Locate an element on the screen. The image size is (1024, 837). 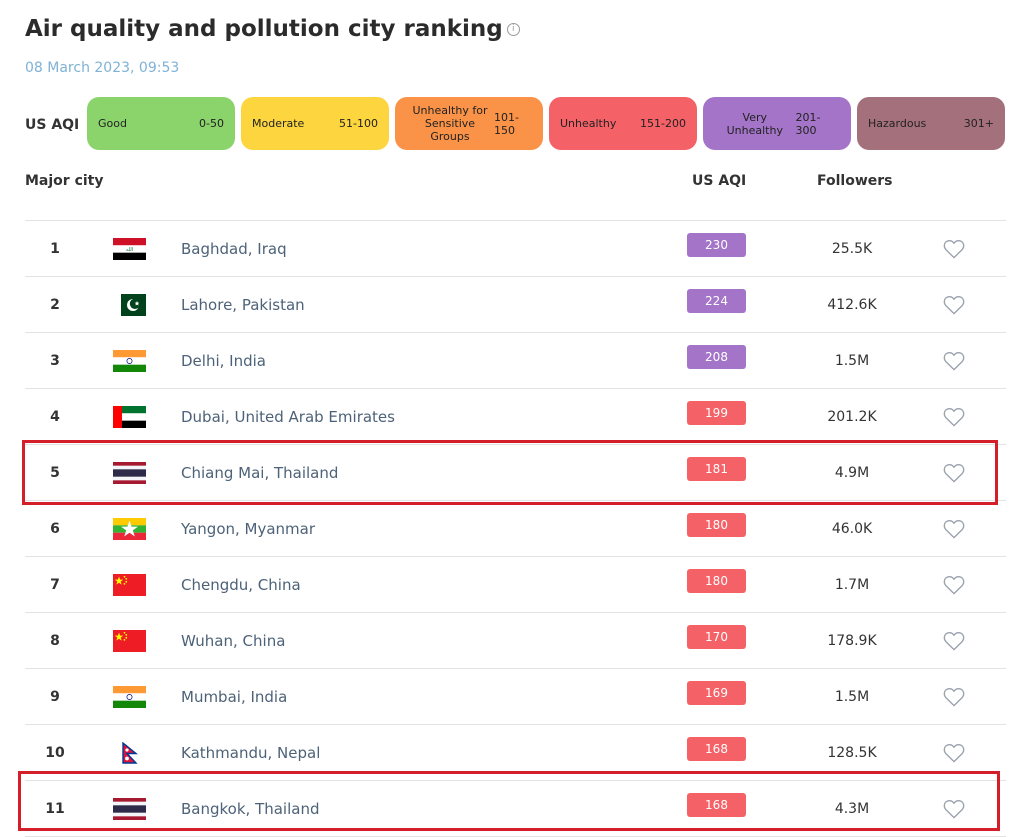
table-row: 8 Wuhan, China 170 178.9K is located at coordinates (515, 641).